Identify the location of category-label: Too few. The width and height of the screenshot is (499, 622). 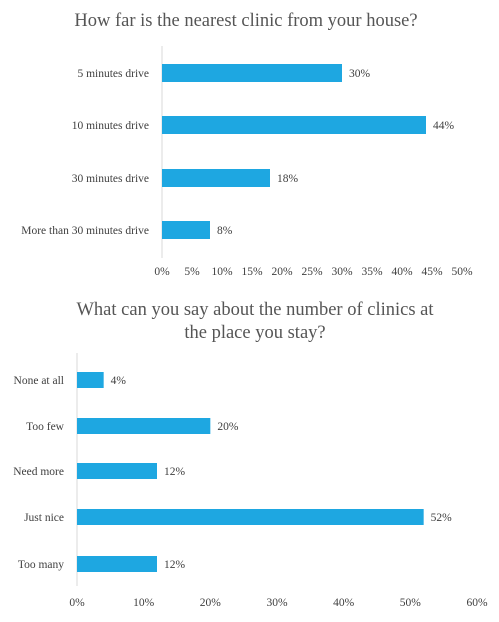
(45, 427).